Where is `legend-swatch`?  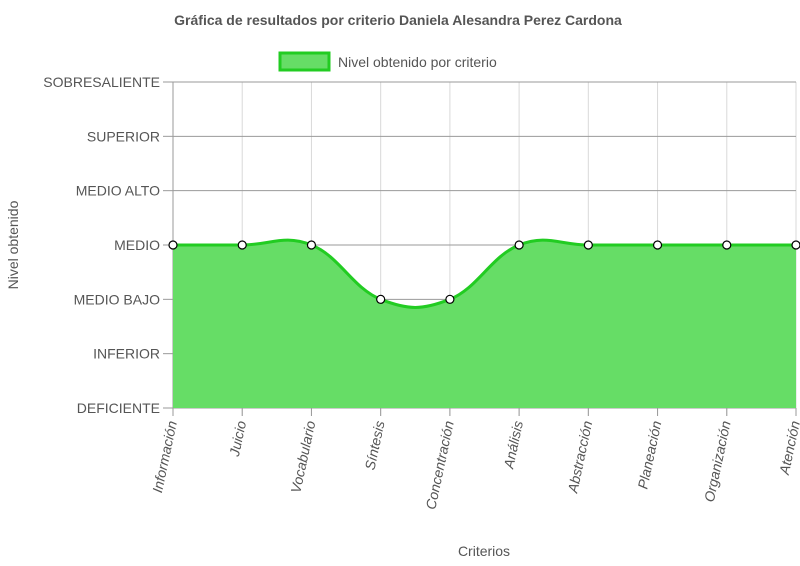
legend-swatch is located at coordinates (304, 61).